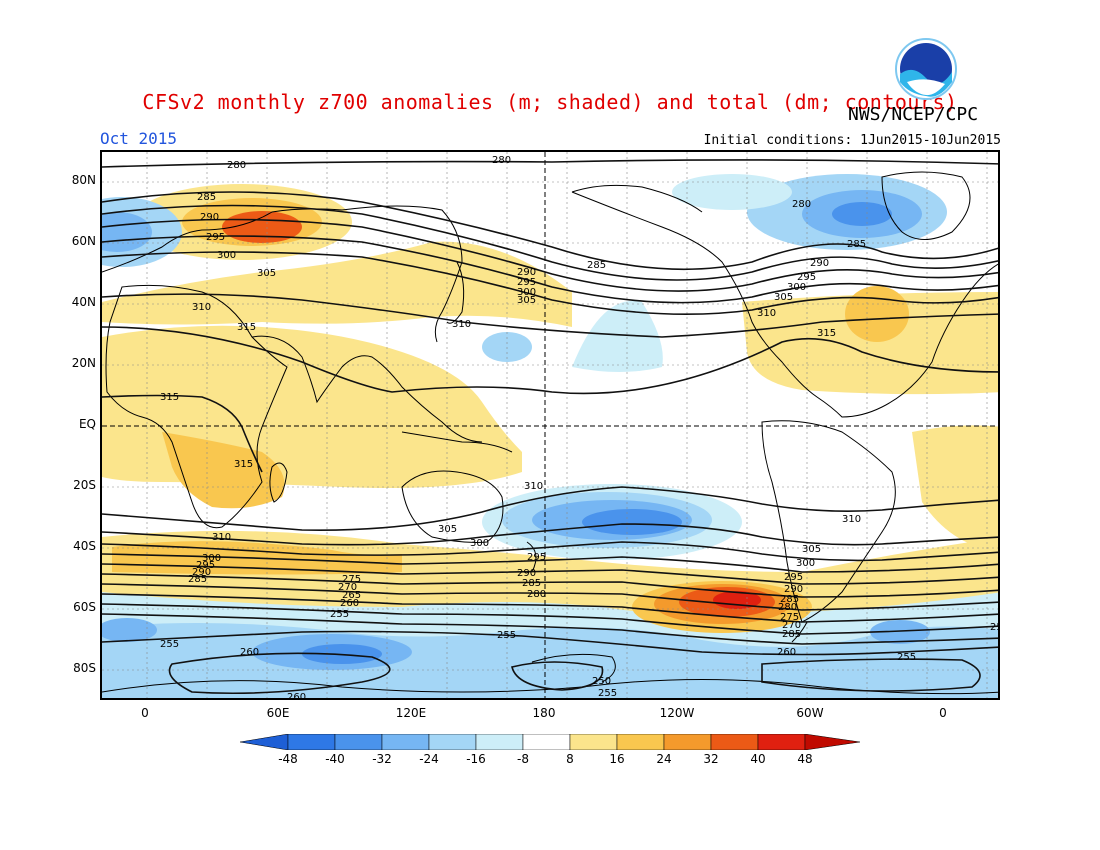  What do you see at coordinates (129, 630) in the screenshot?
I see `anomaly-antarctic-west-low` at bounding box center [129, 630].